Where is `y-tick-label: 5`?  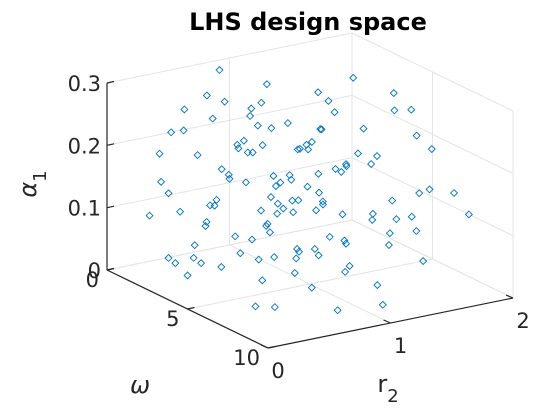
y-tick-label: 5 is located at coordinates (172, 319).